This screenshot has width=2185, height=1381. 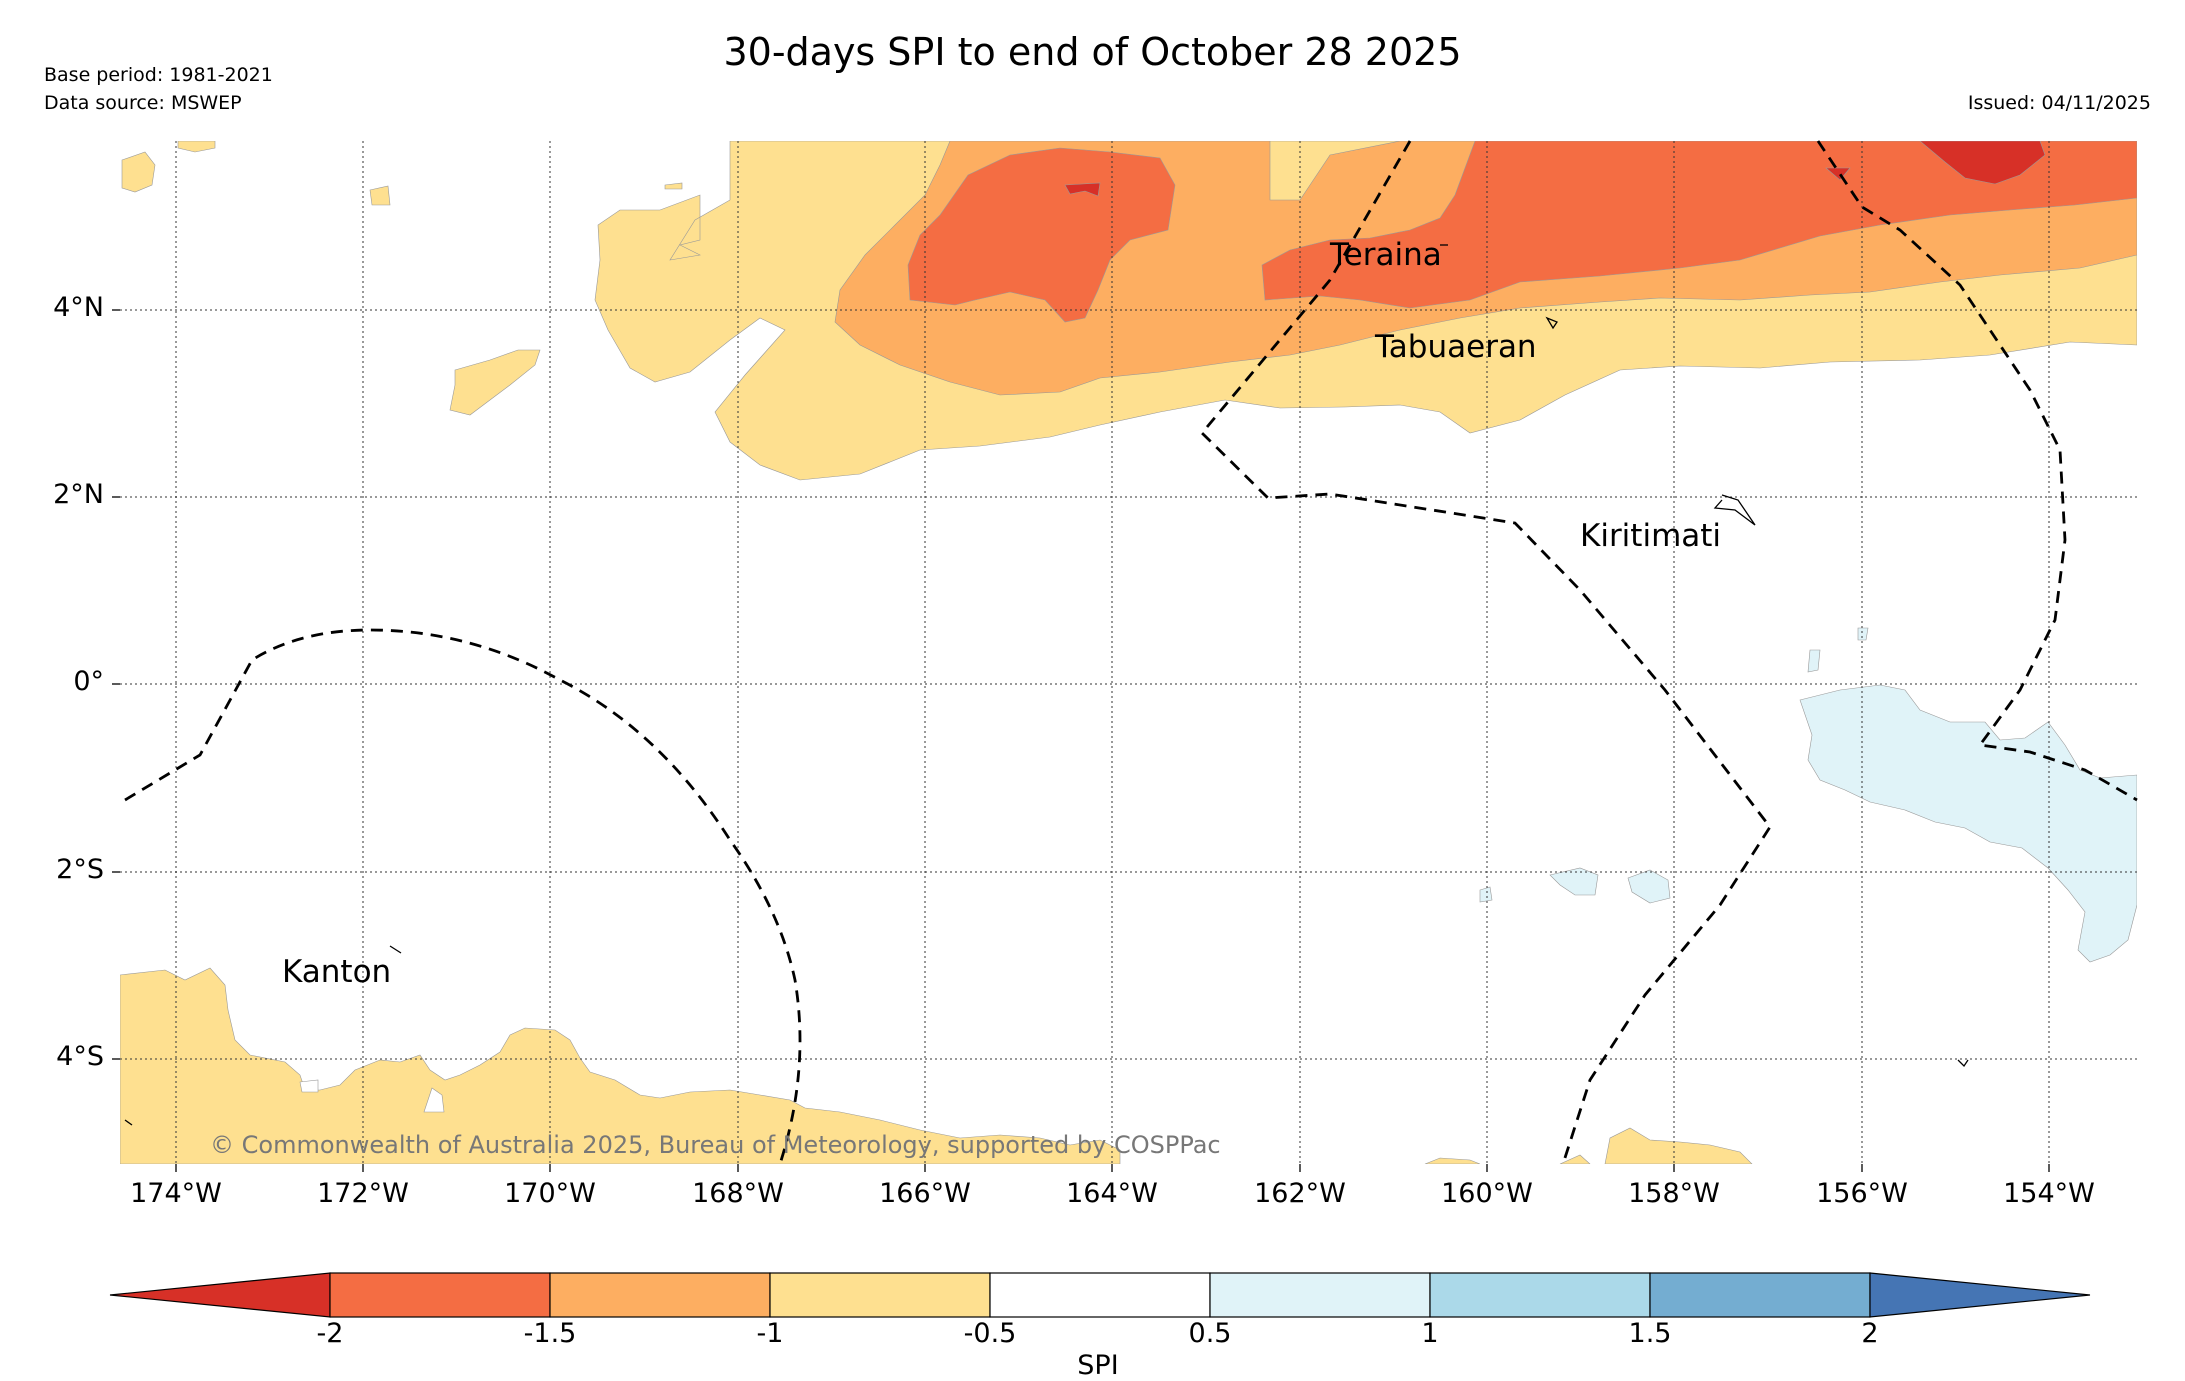 I want to click on spi-region-m1-m05-south-patch-a, so click(x=1452, y=1160).